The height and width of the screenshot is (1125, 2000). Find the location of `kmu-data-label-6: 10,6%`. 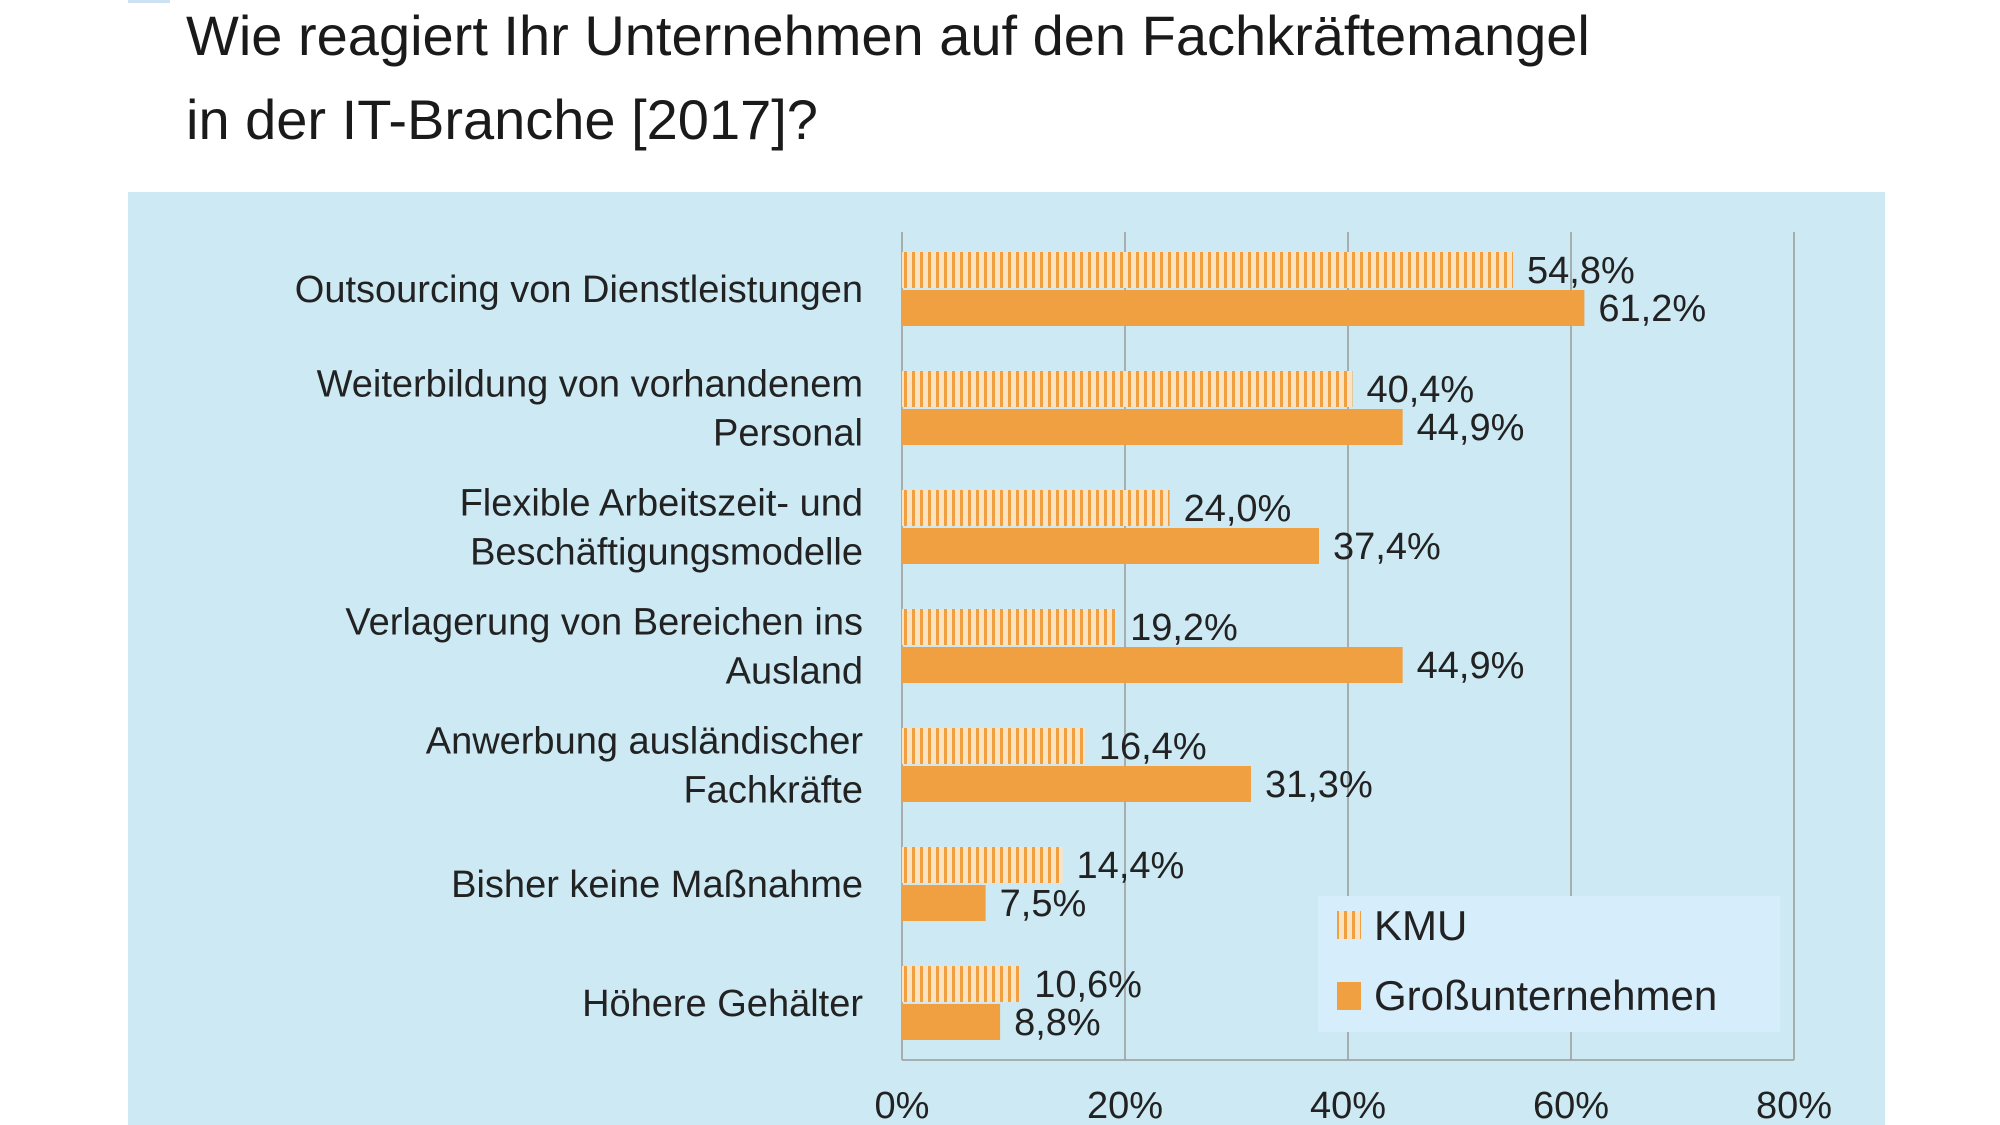

kmu-data-label-6: 10,6% is located at coordinates (1088, 985).